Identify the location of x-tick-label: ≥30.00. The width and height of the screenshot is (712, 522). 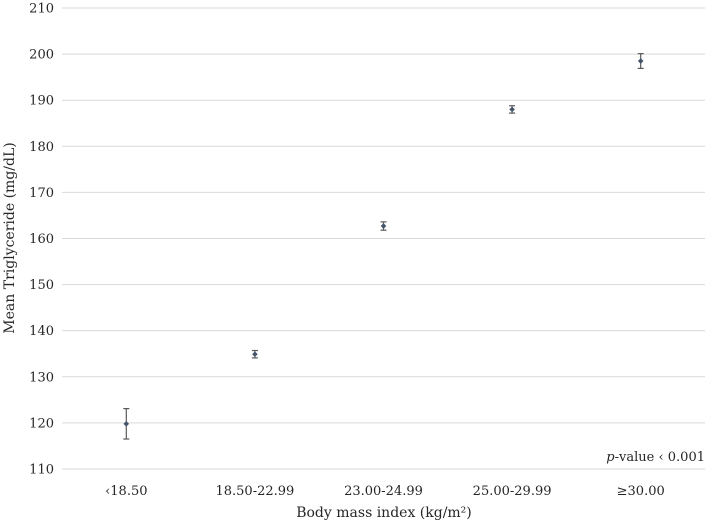
(641, 491).